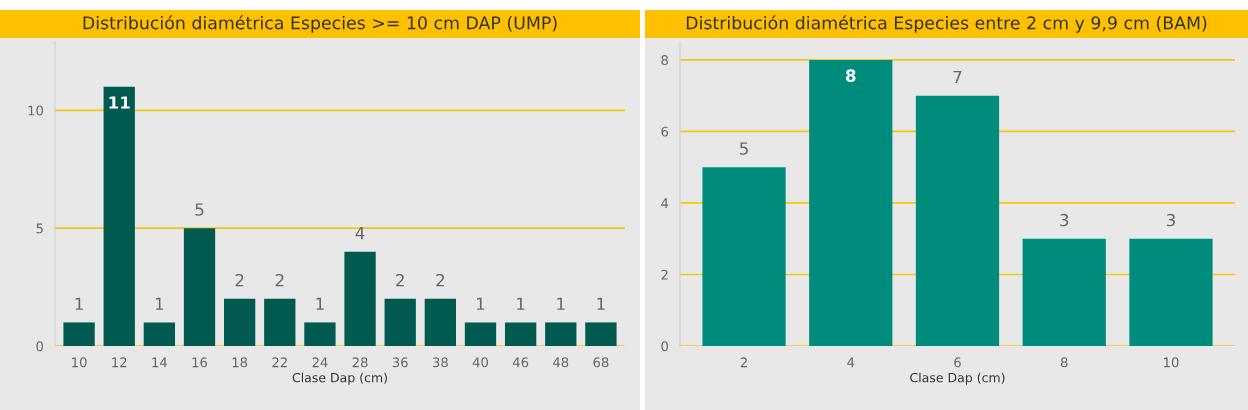 The height and width of the screenshot is (410, 1248). I want to click on y-tick-label: 2, so click(664, 274).